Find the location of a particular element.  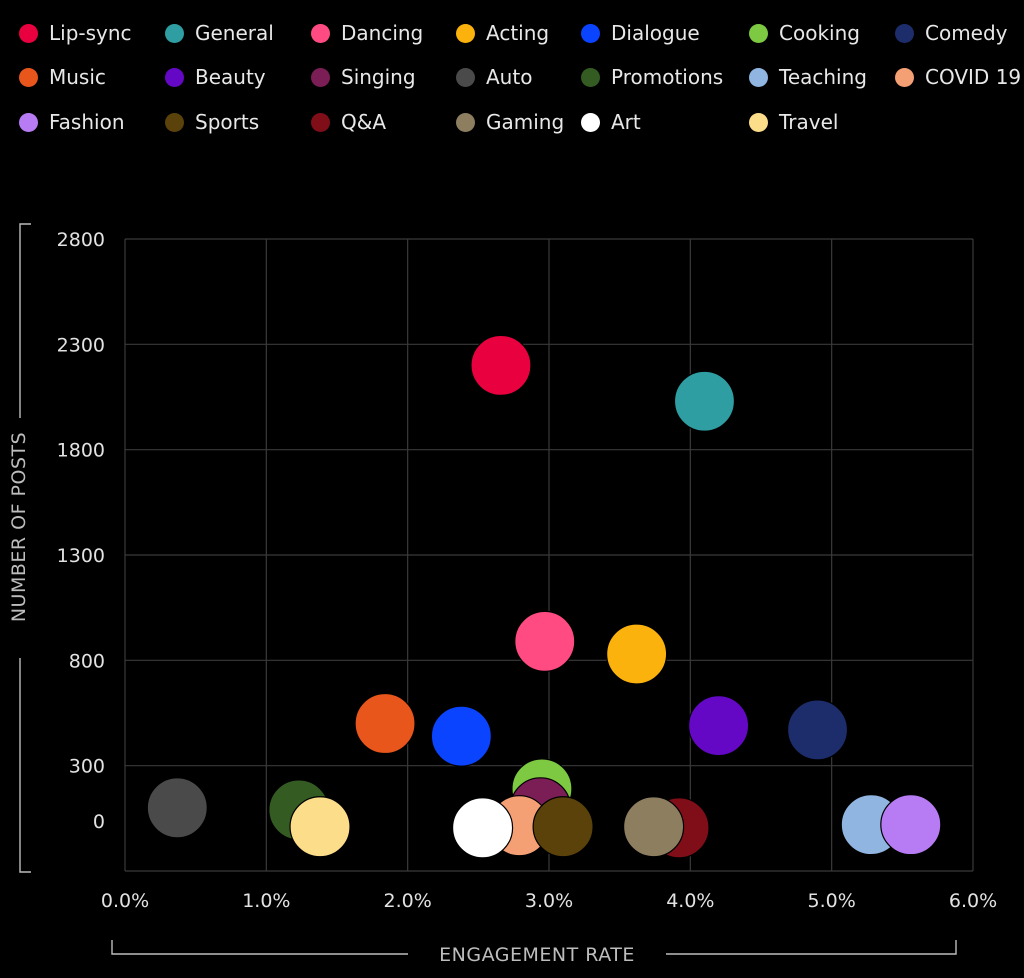

y-tick-label: 2800 is located at coordinates (81, 240).